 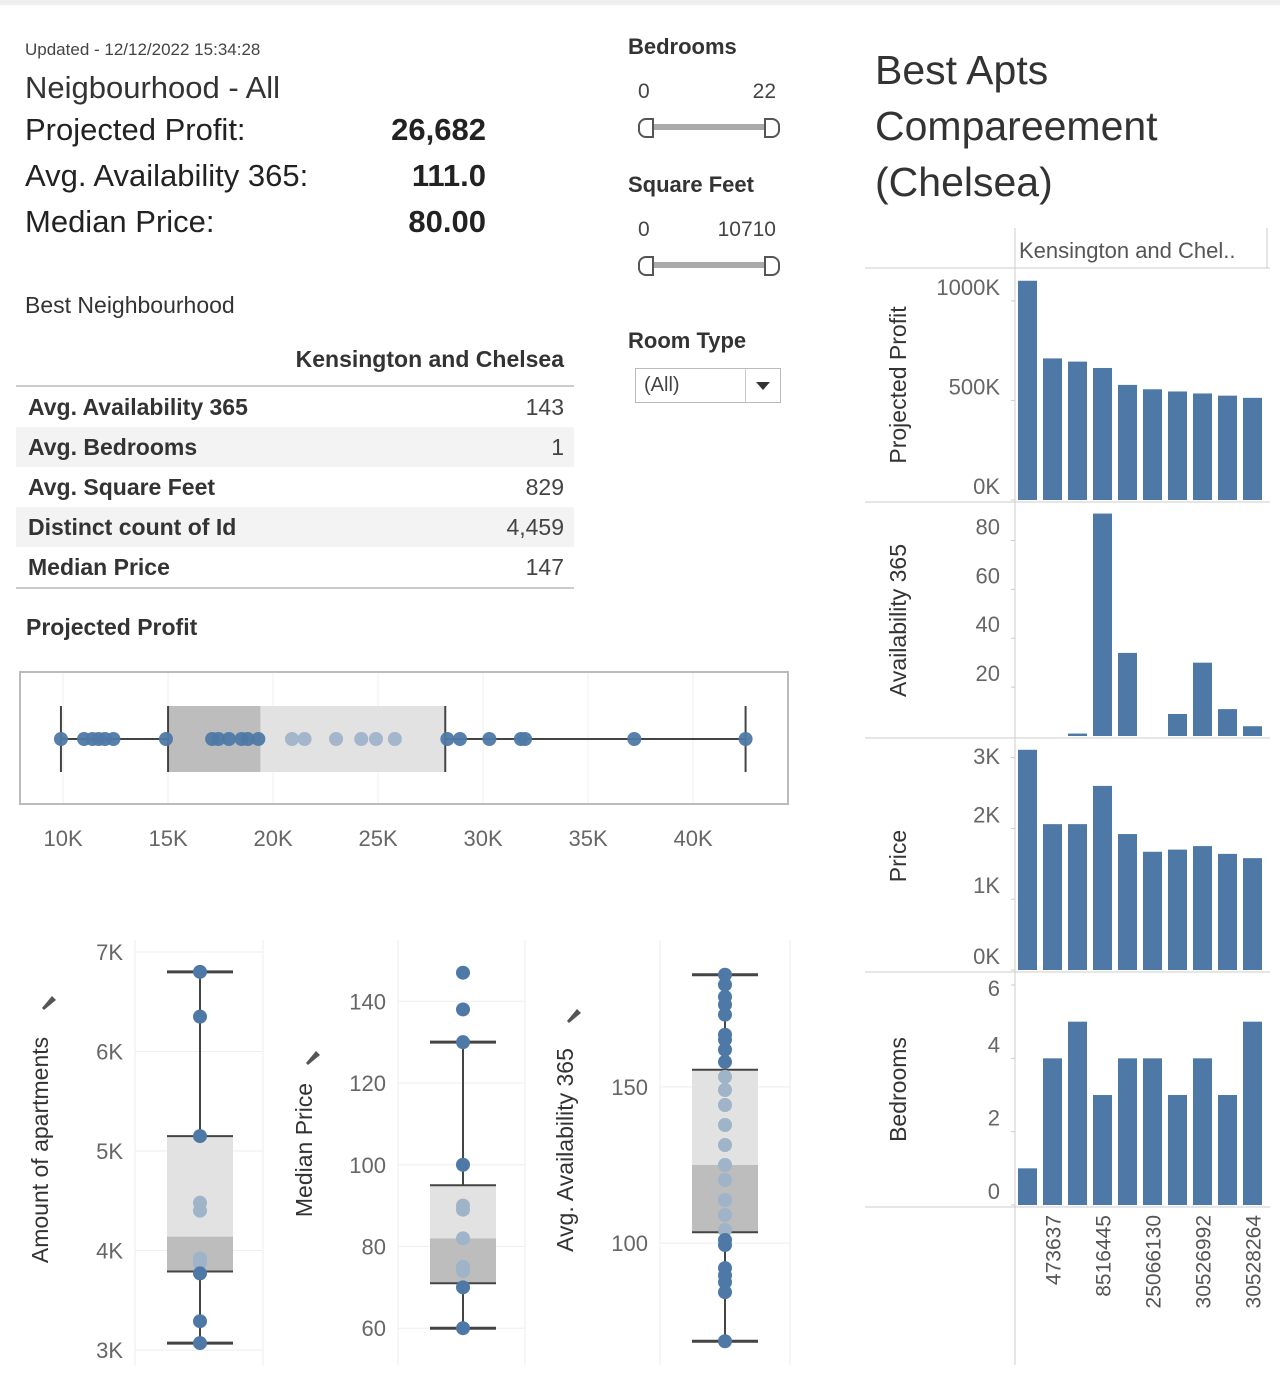 I want to click on table-title: Best Neighbourhood, so click(x=130, y=305).